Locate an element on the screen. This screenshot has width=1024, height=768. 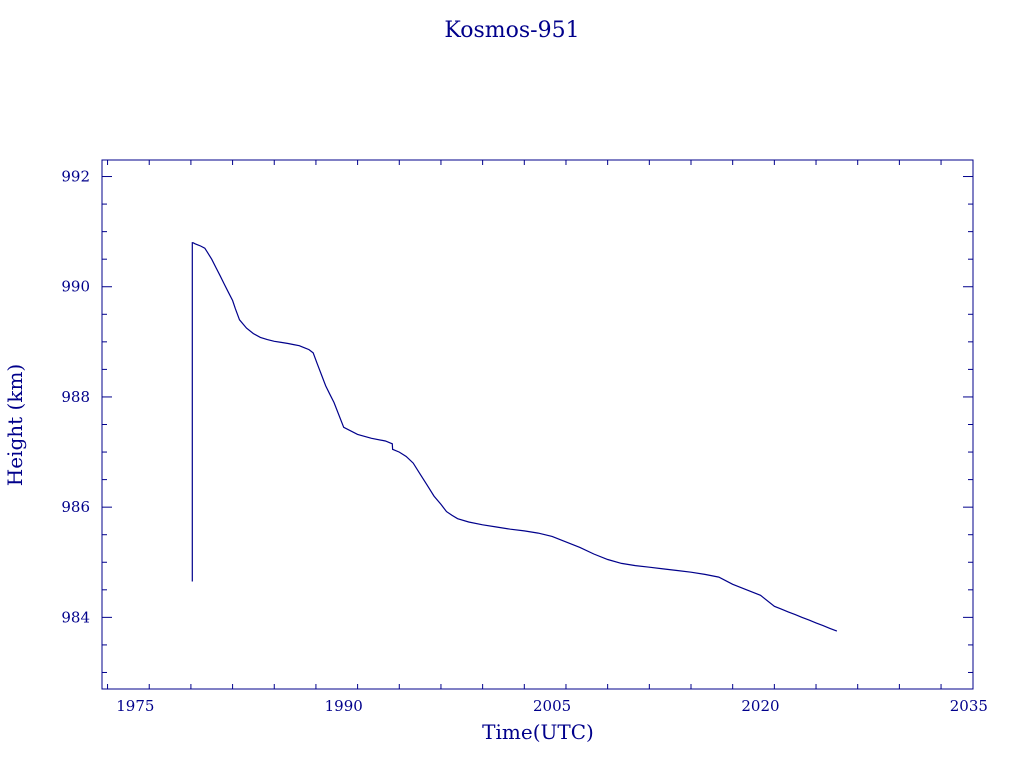
x-tick-labels: 1975 1990 2005 2020 2035 is located at coordinates (552, 706).